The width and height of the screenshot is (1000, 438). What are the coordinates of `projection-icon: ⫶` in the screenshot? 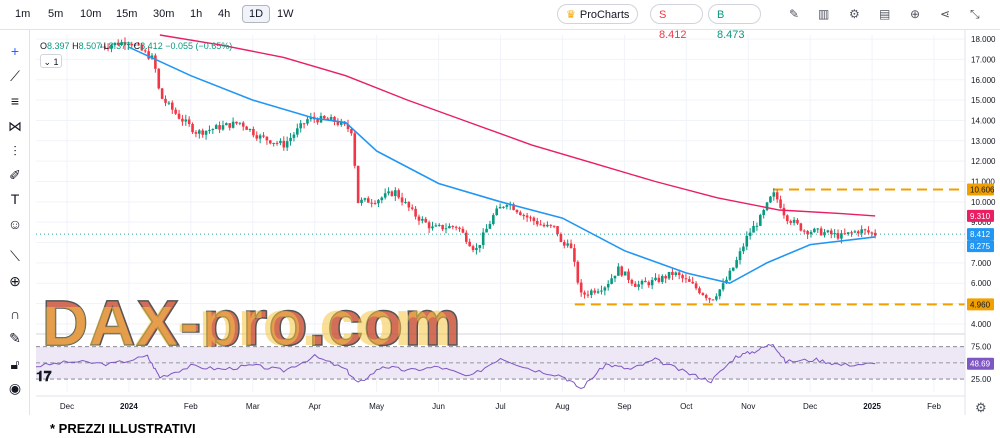 It's located at (15, 151).